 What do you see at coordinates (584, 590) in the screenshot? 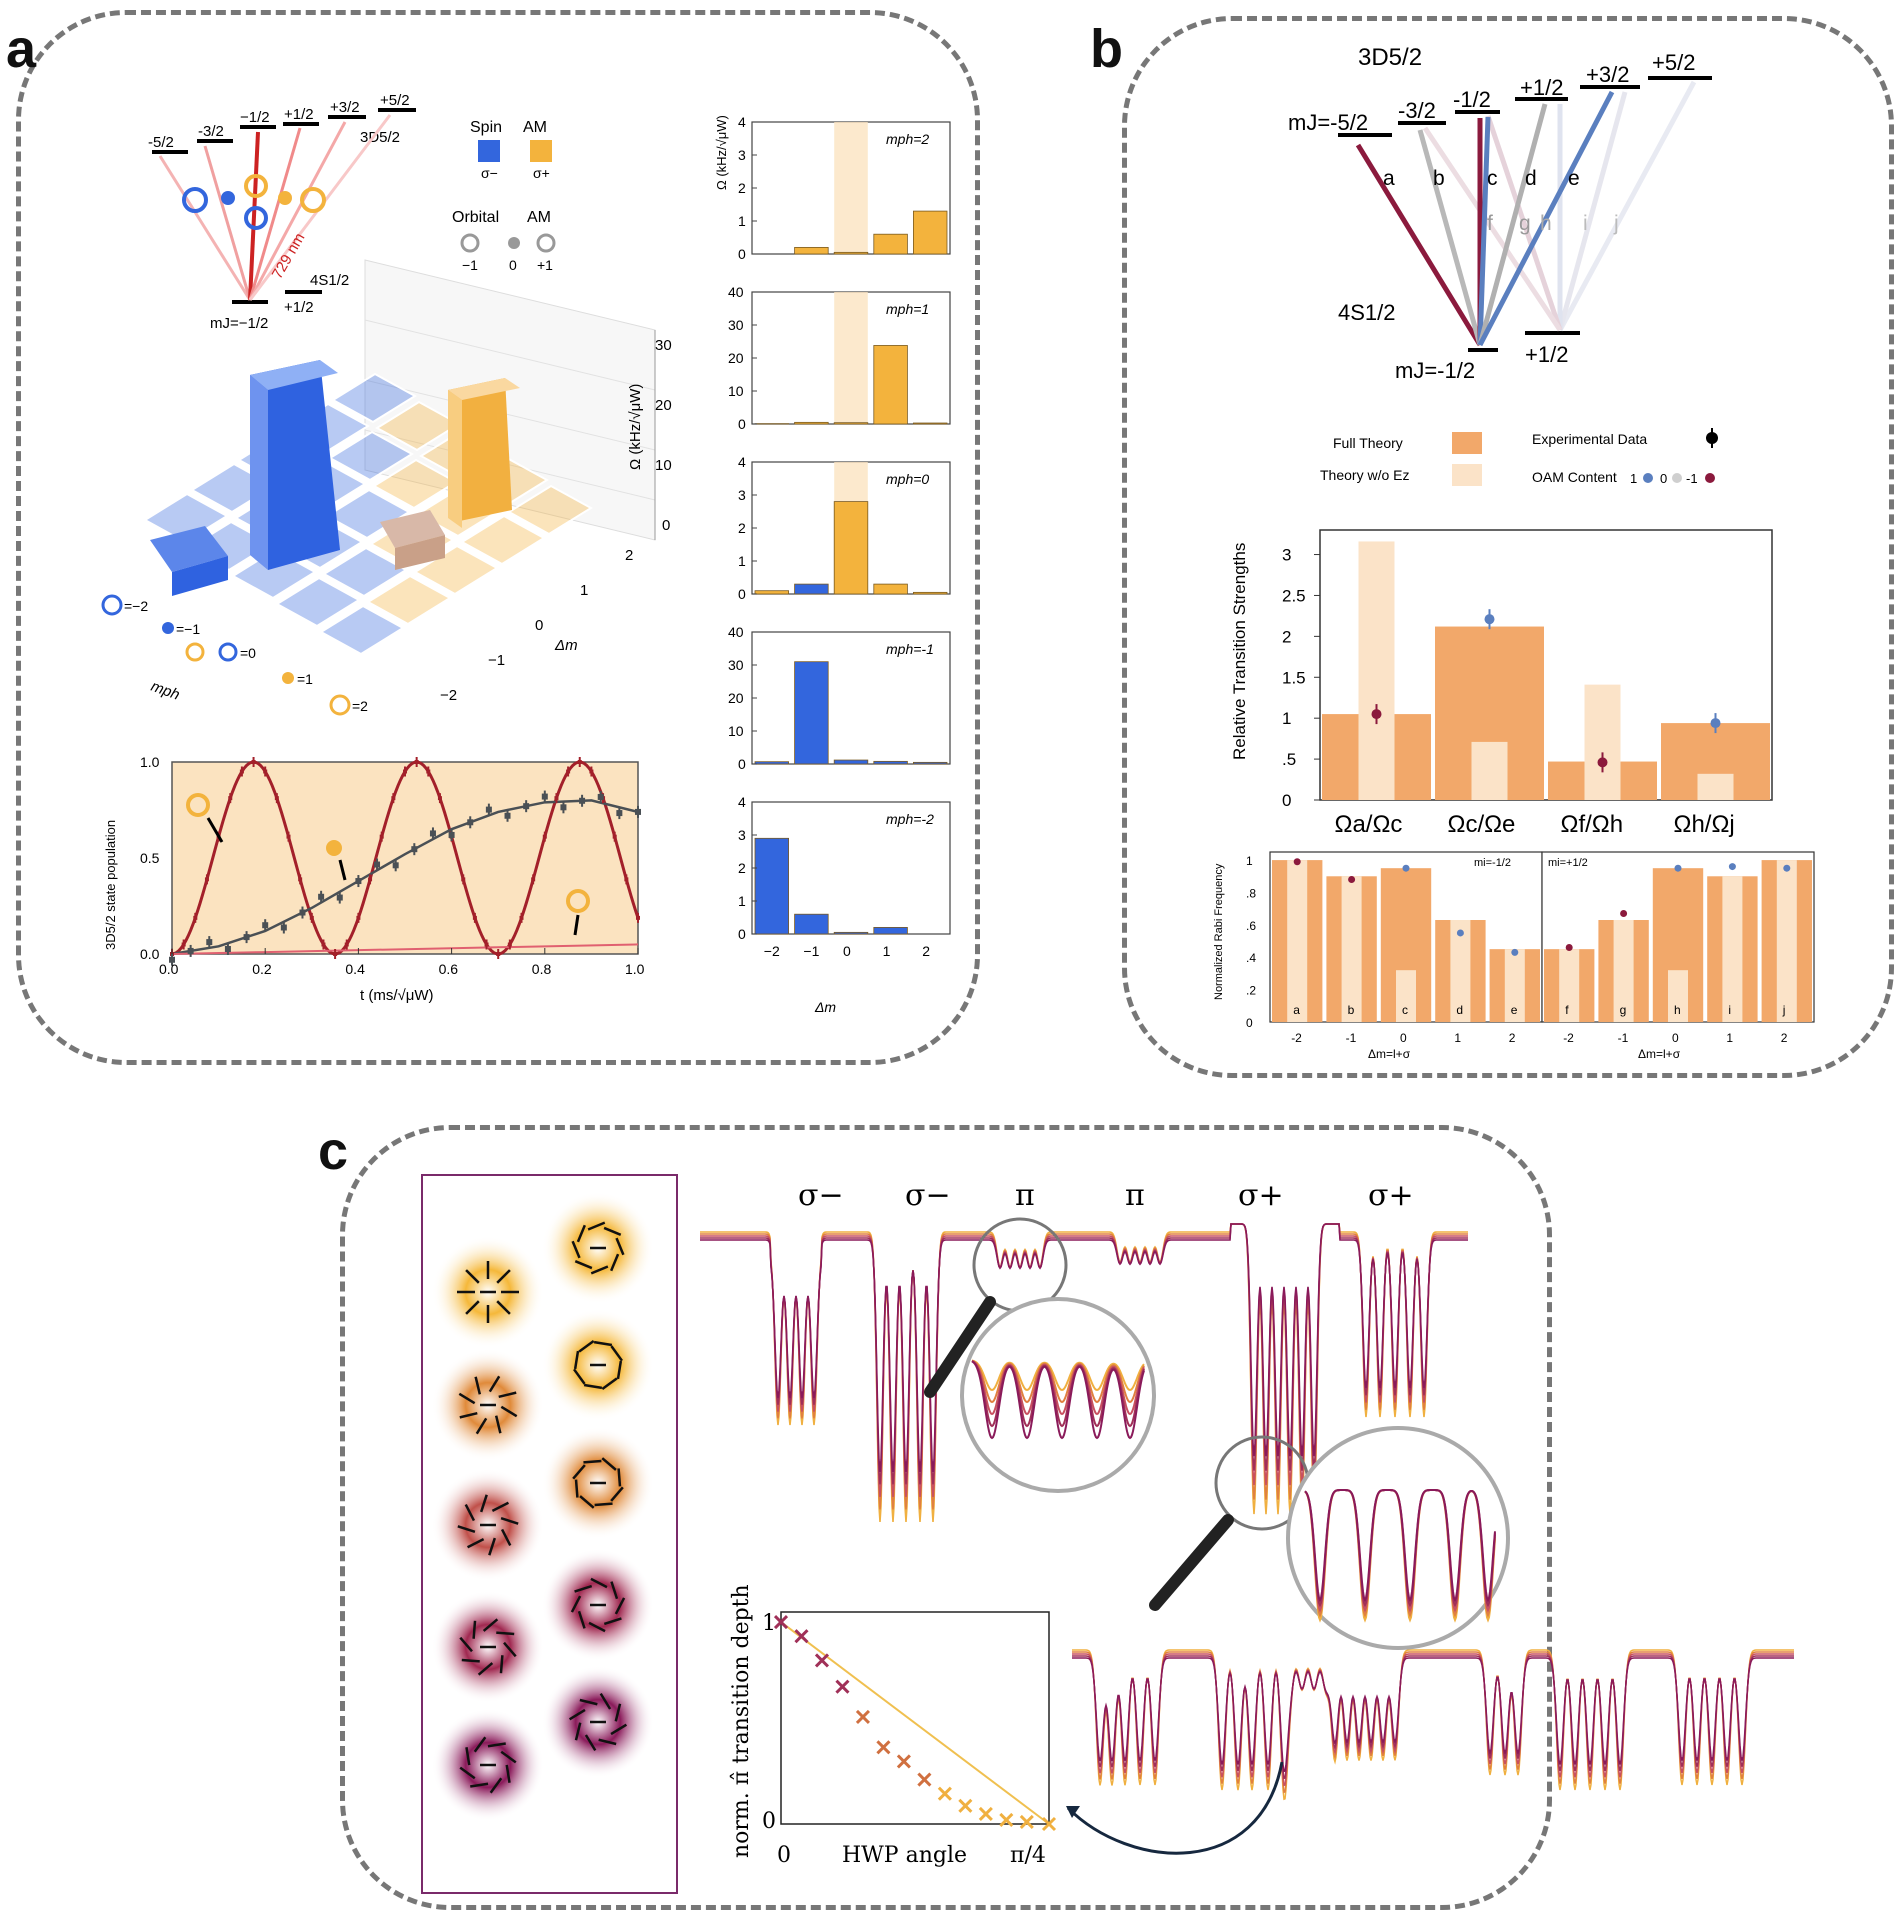
I see `dm-tick-1: 1` at bounding box center [584, 590].